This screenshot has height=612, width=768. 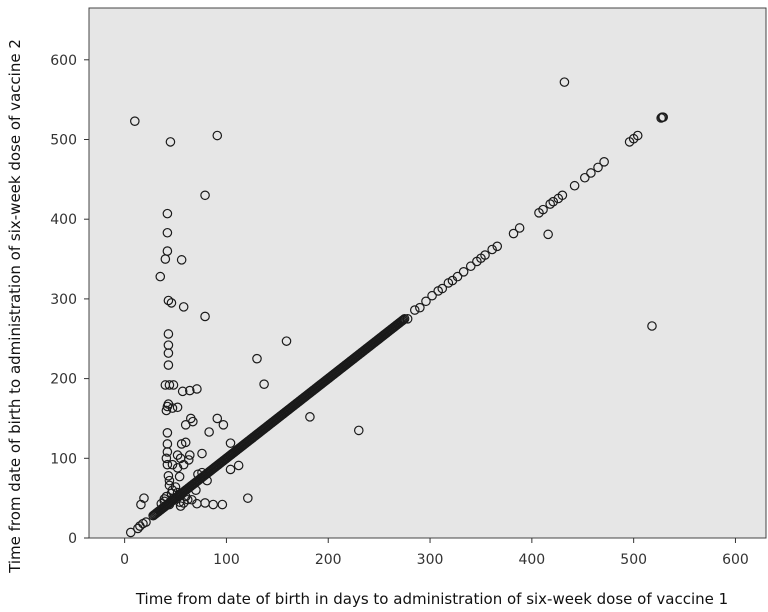 I want to click on y-tick-label: 400, so click(x=63, y=220).